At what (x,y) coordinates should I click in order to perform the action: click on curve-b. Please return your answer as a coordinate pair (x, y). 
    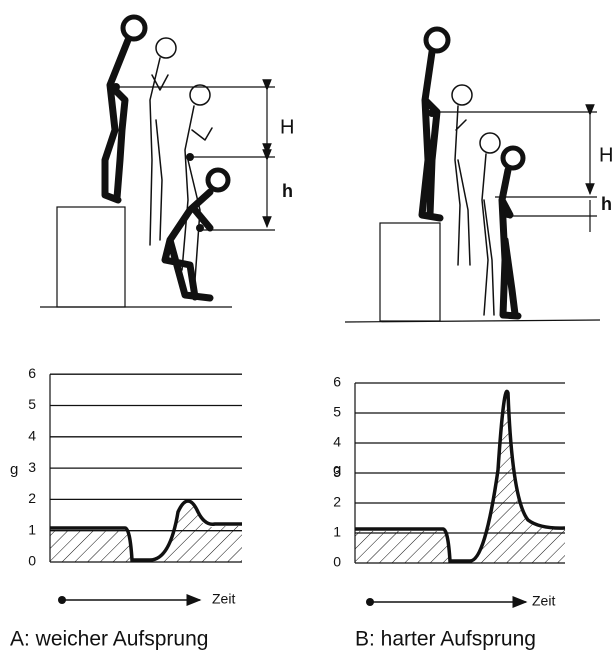
    Looking at the image, I should click on (460, 476).